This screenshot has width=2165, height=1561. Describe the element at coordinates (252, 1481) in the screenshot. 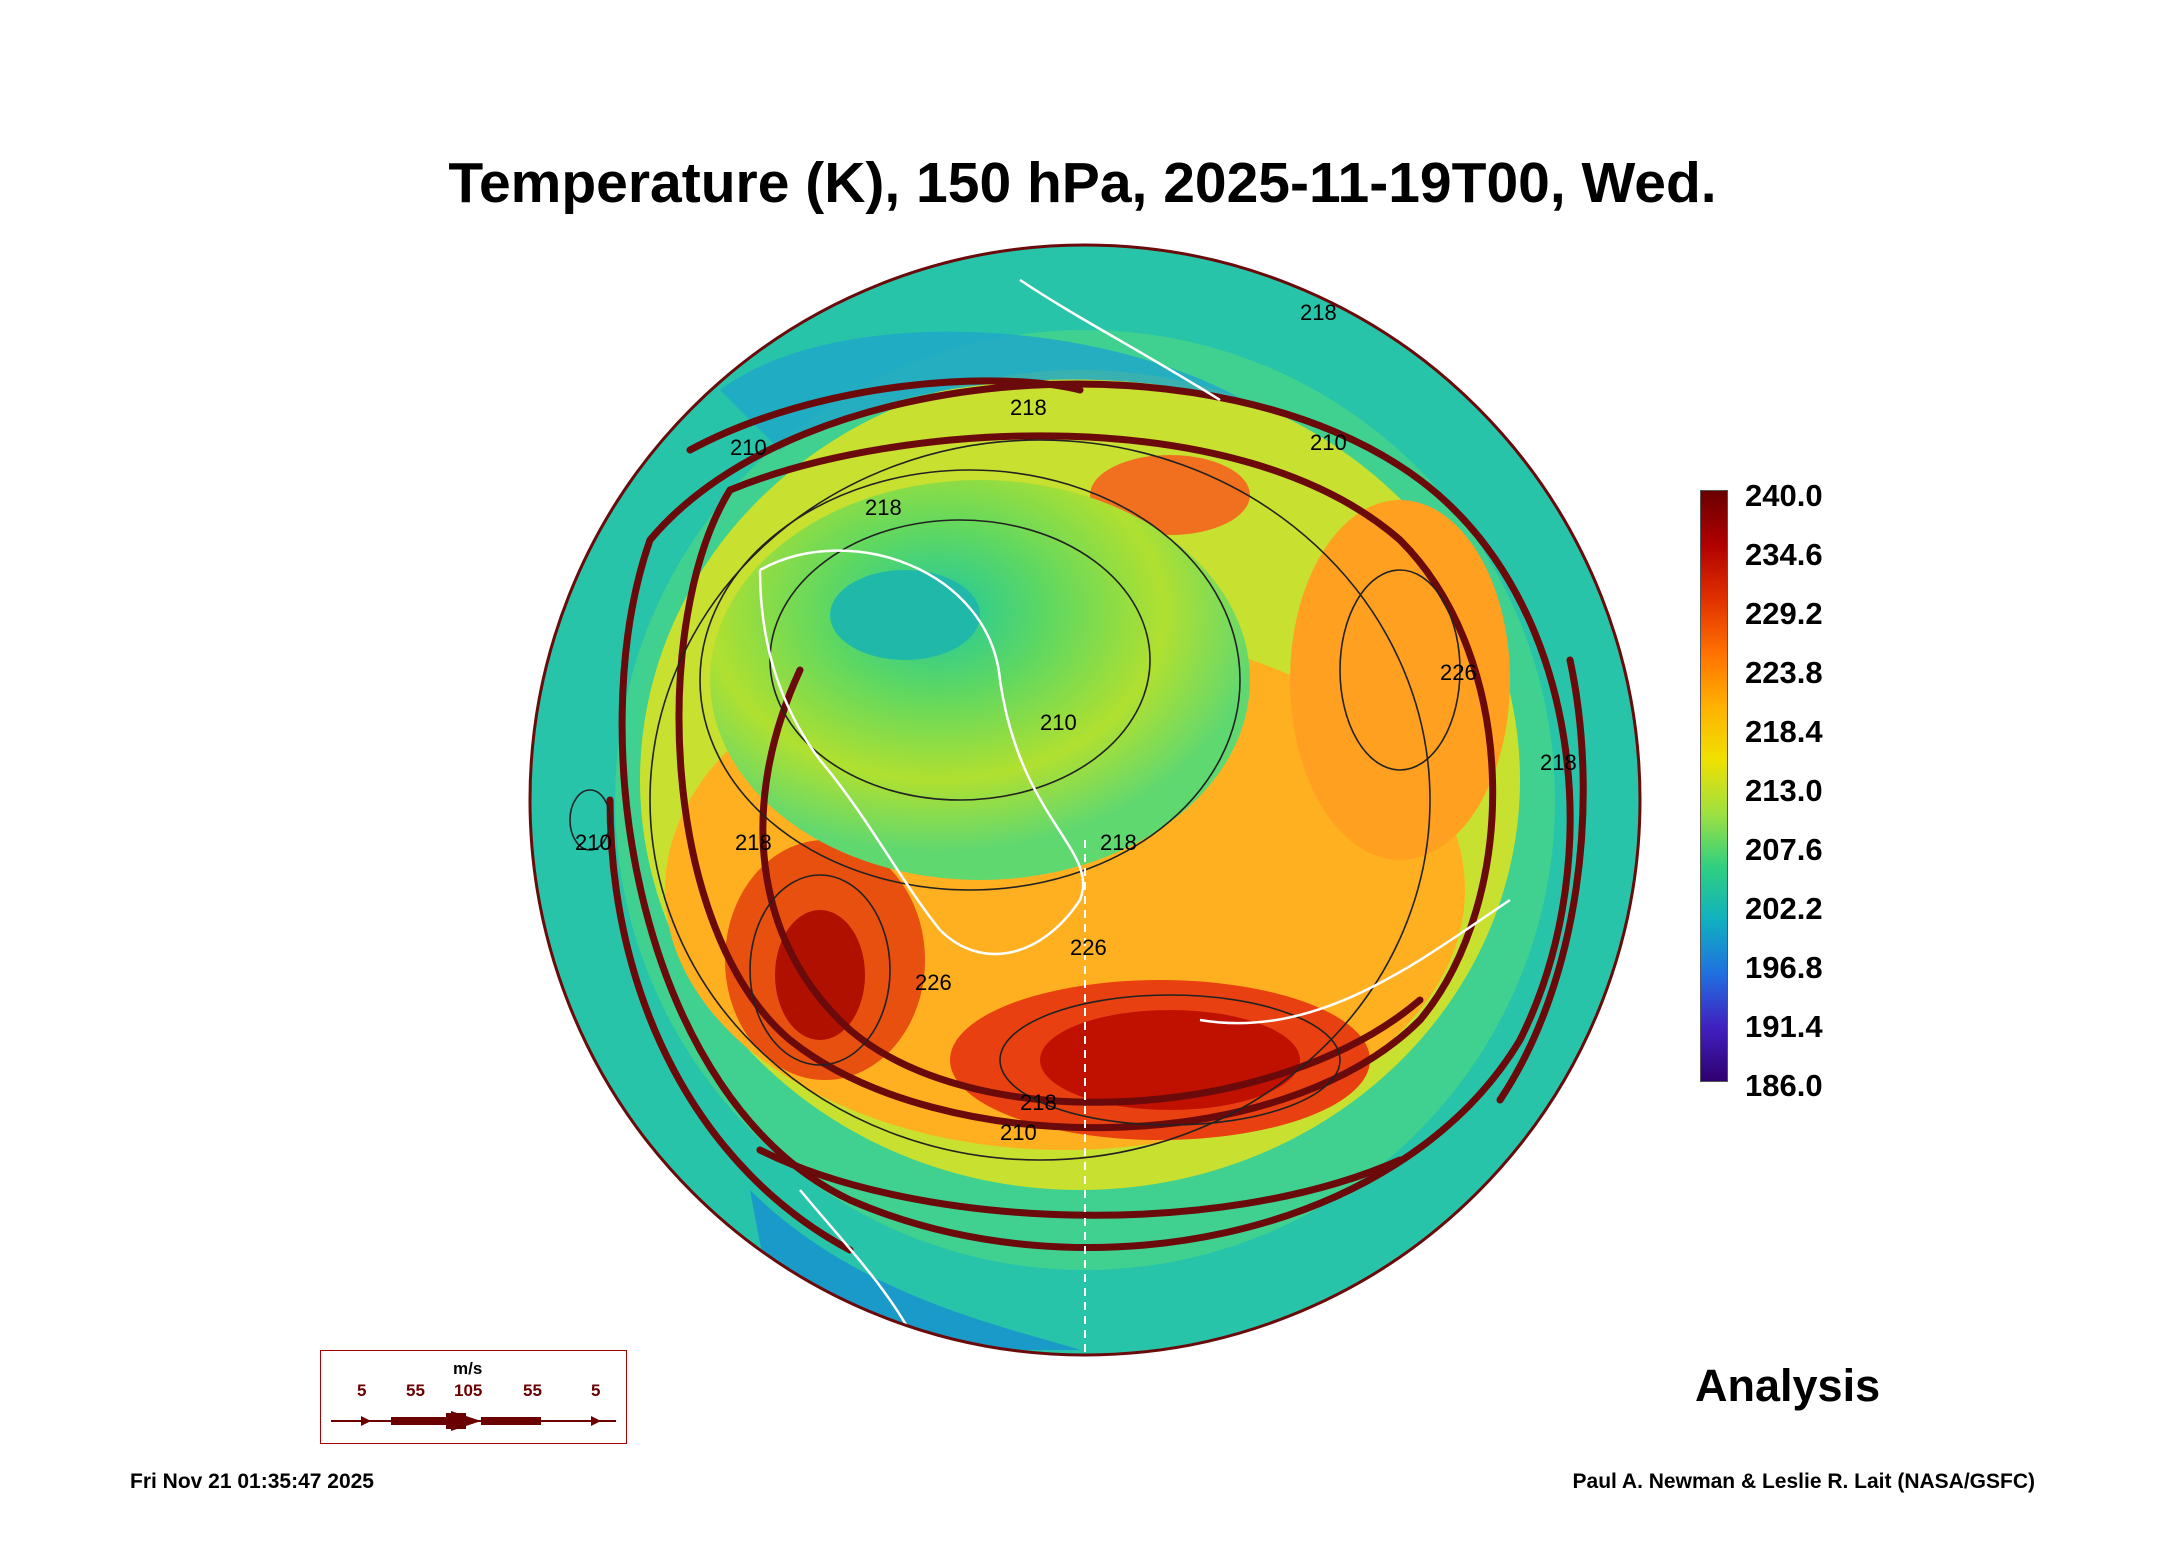

I see `generated-timestamp: Fri Nov 21 01:35:47 2025` at that location.